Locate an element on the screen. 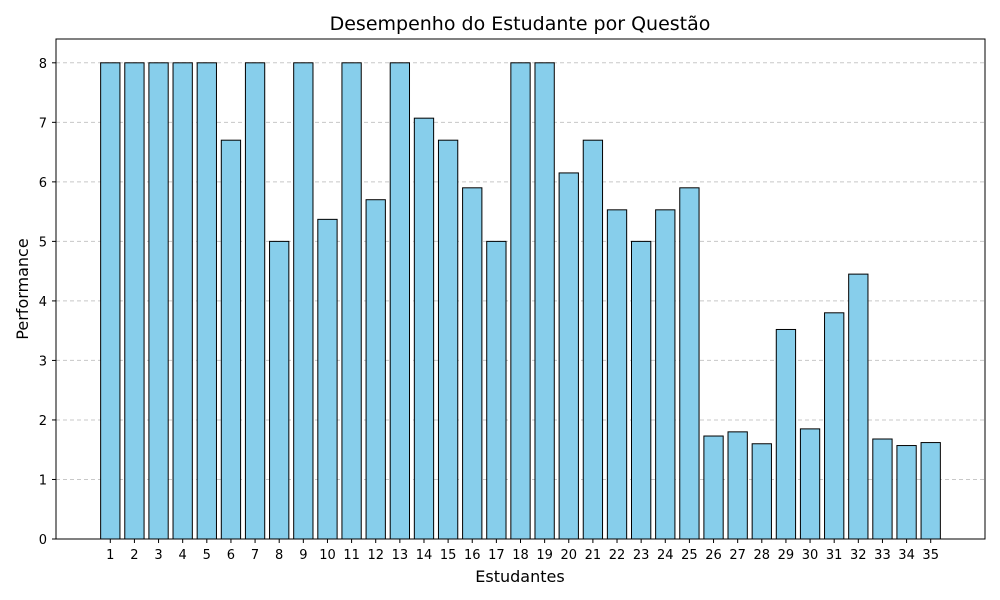 This screenshot has height=600, width=1000. y-tick-label: 8 is located at coordinates (43, 64).